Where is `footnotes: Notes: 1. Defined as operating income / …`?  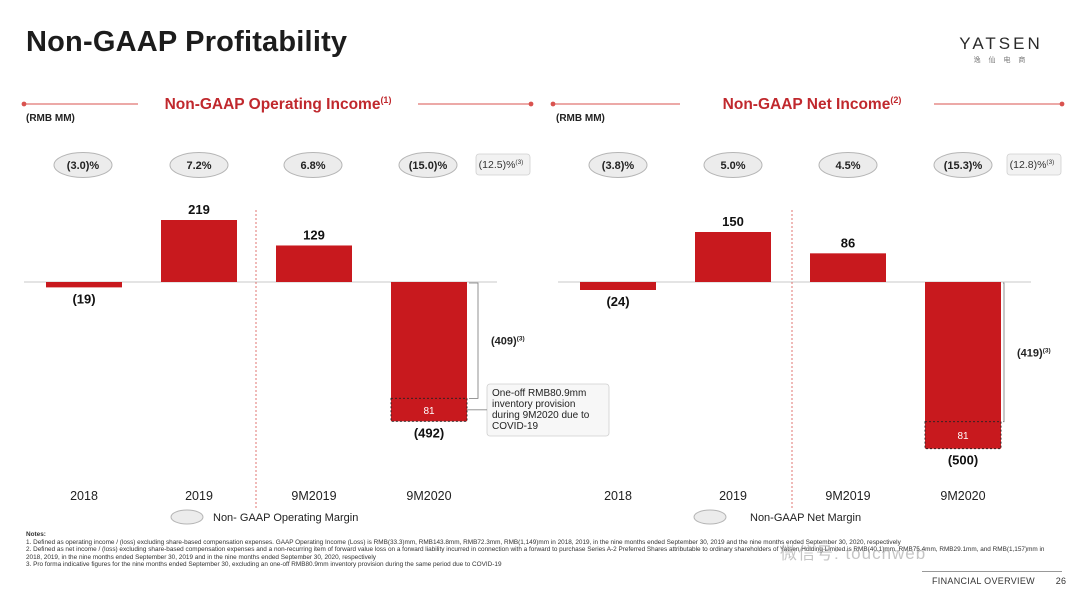 footnotes: Notes: 1. Defined as operating income / … is located at coordinates (536, 550).